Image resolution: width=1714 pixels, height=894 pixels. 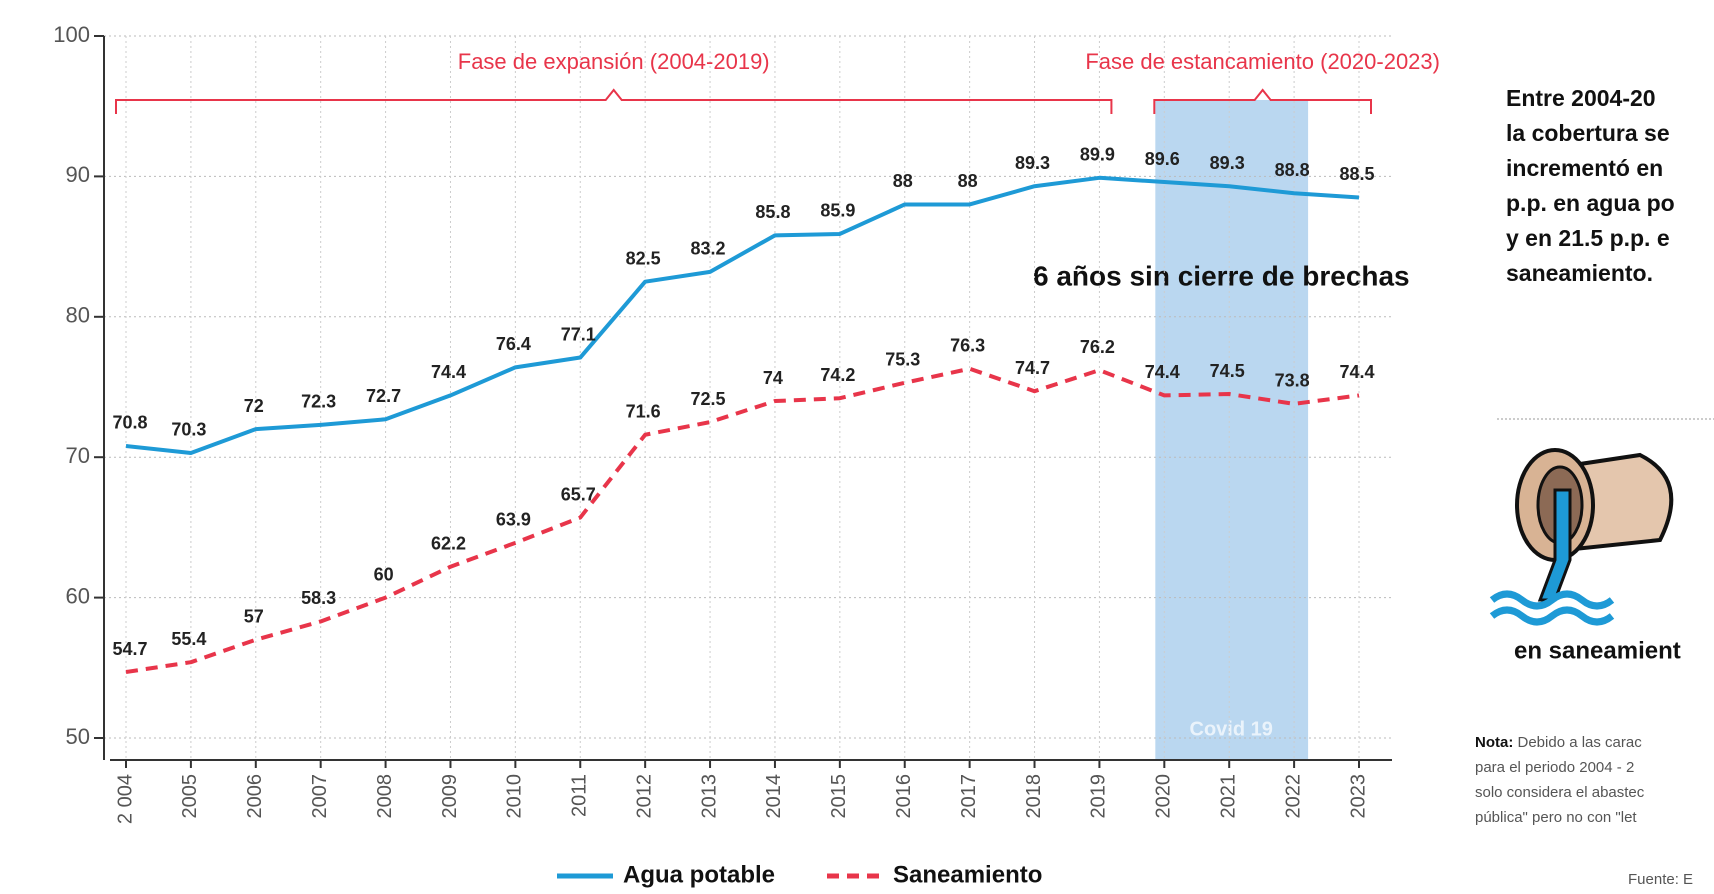 What do you see at coordinates (78, 595) in the screenshot?
I see `y-tick-label: 60` at bounding box center [78, 595].